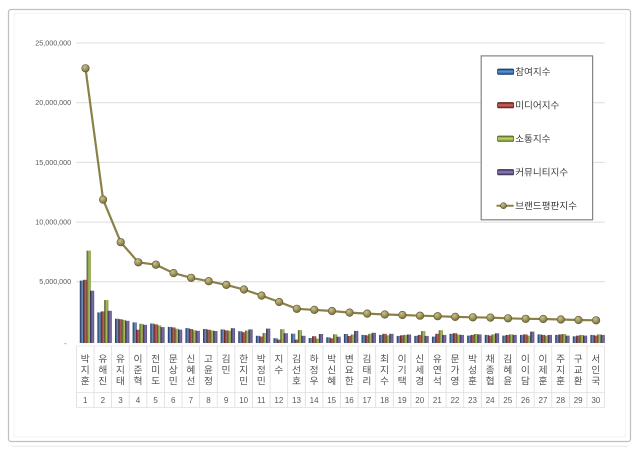 The image size is (640, 454). What do you see at coordinates (366, 400) in the screenshot?
I see `svg-text: 17` at bounding box center [366, 400].